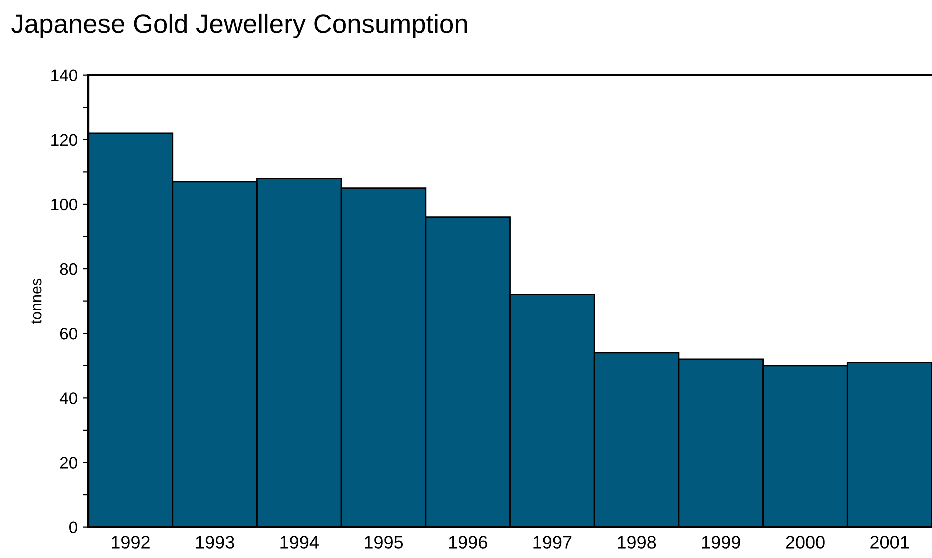 The height and width of the screenshot is (558, 932). Describe the element at coordinates (384, 542) in the screenshot. I see `x-tick-label: 1995` at that location.